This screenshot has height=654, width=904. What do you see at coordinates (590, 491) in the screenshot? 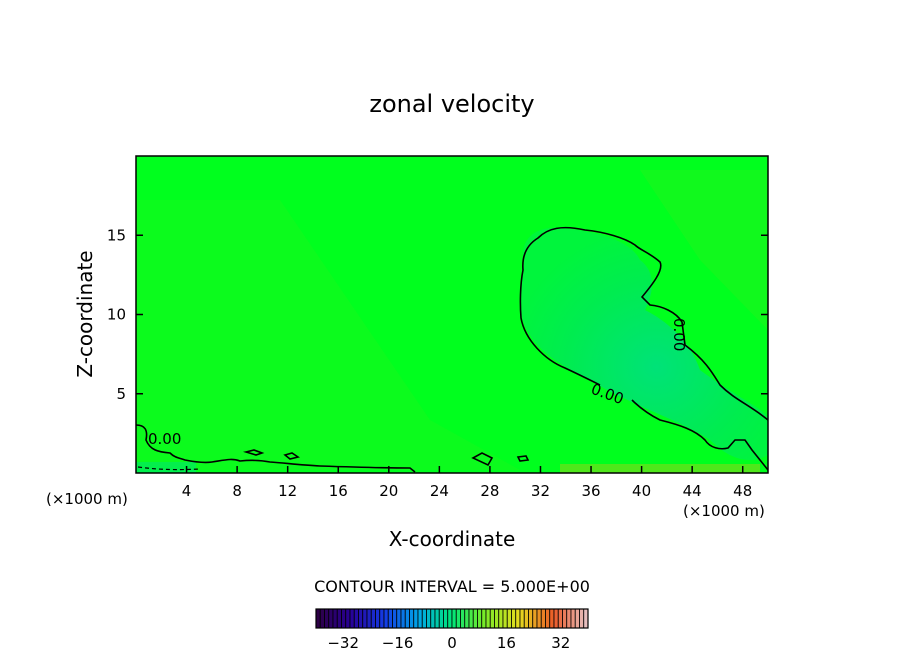
I see `x-tick-label: 36` at bounding box center [590, 491].